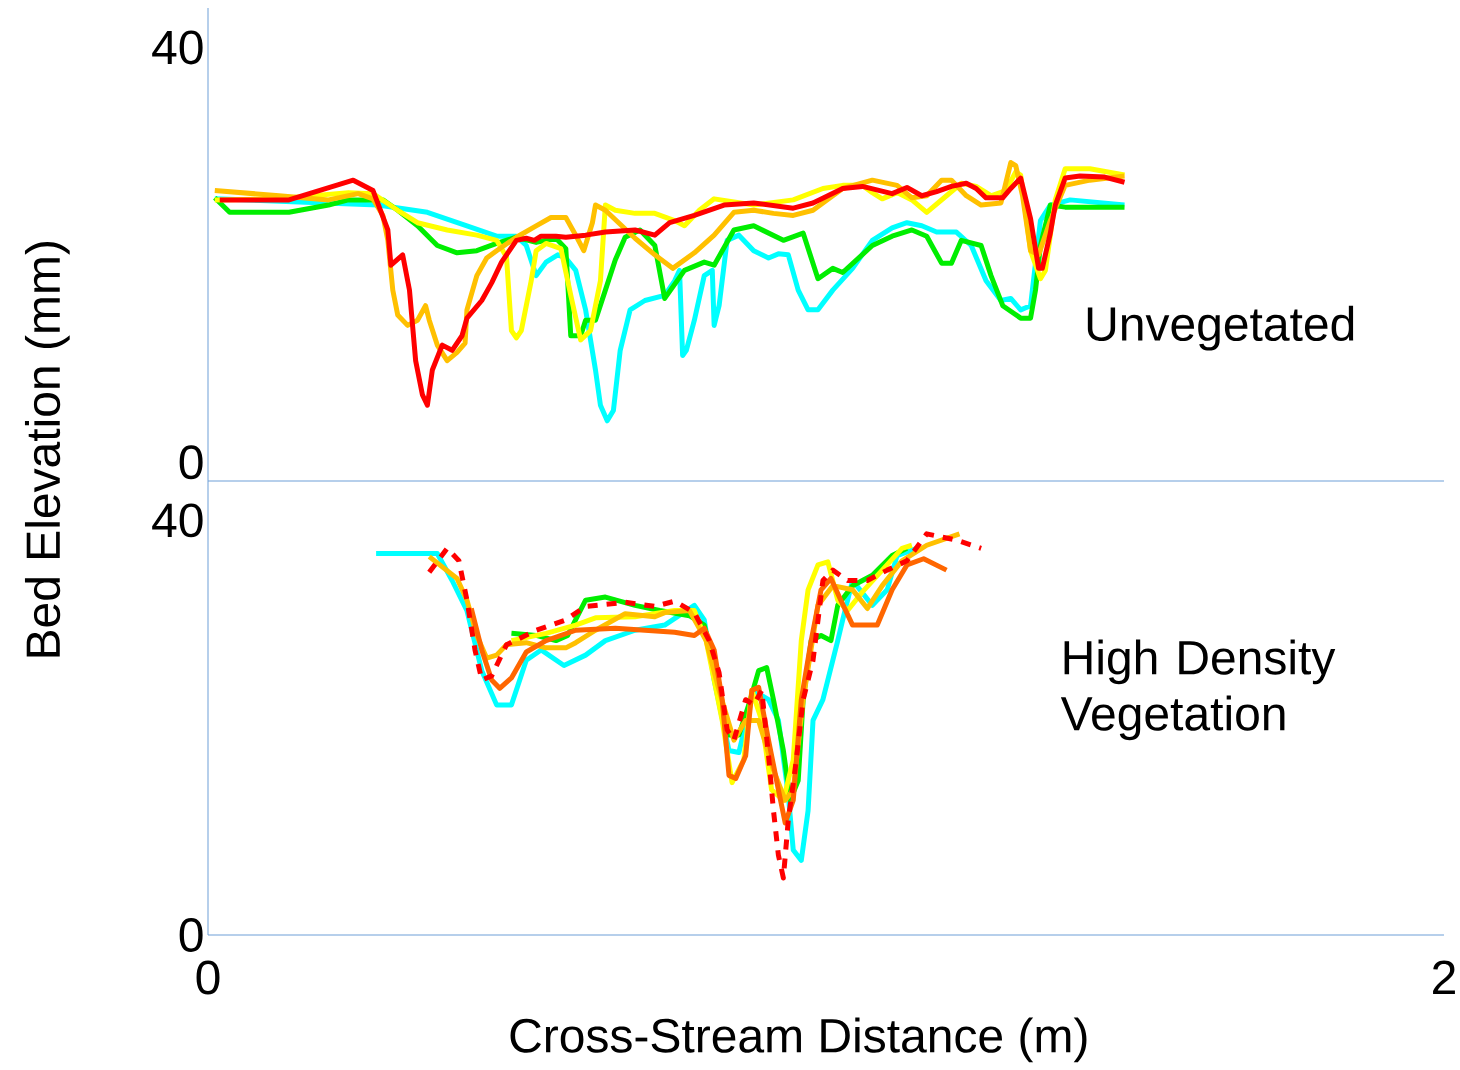 The image size is (1460, 1070). I want to click on y-axis-title: Bed Elevation (mm), so click(47, 449).